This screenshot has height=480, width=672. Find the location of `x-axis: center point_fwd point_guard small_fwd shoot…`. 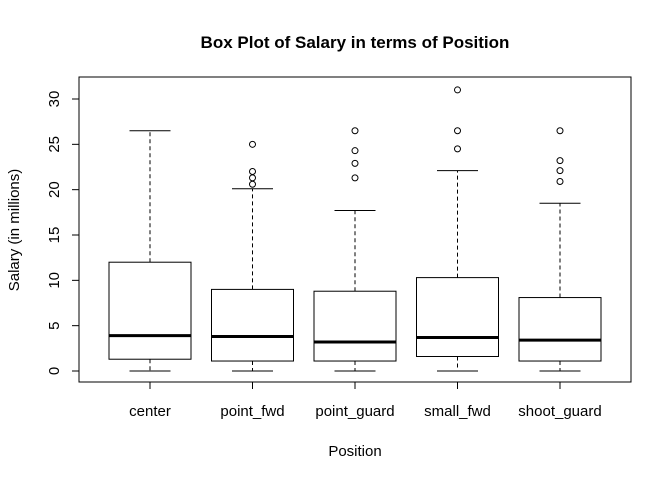

x-axis: center point_fwd point_guard small_fwd shoot… is located at coordinates (365, 400).